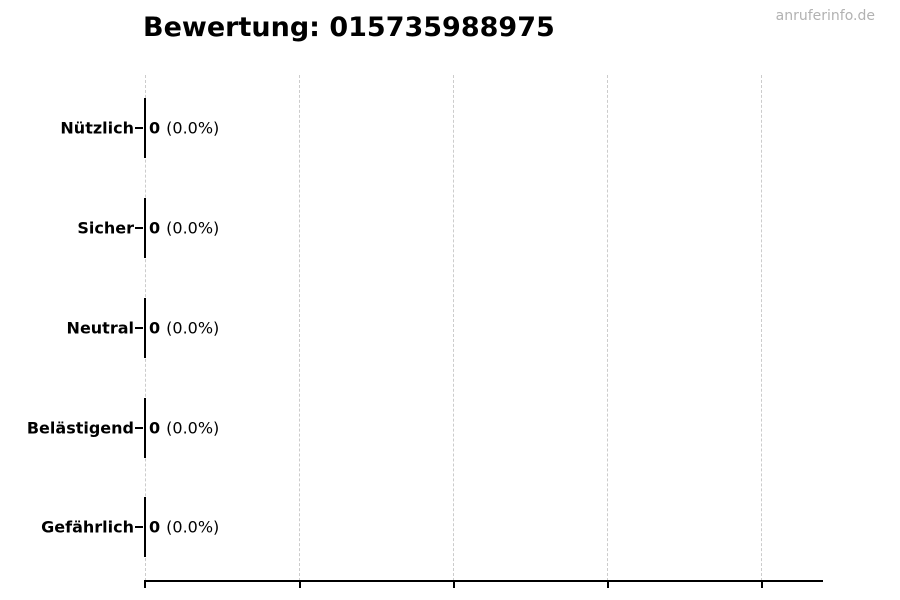  I want to click on watermark-text: anruferinfo.de, so click(825, 16).